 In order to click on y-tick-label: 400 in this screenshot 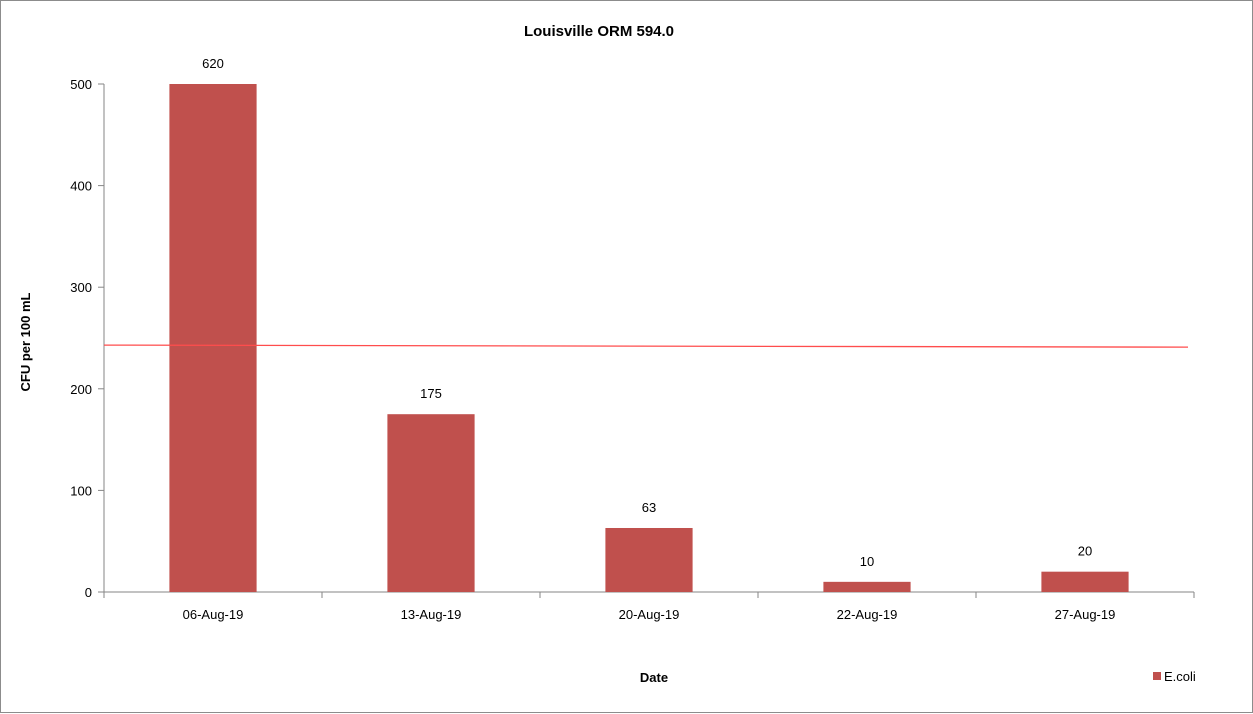, I will do `click(81, 186)`.